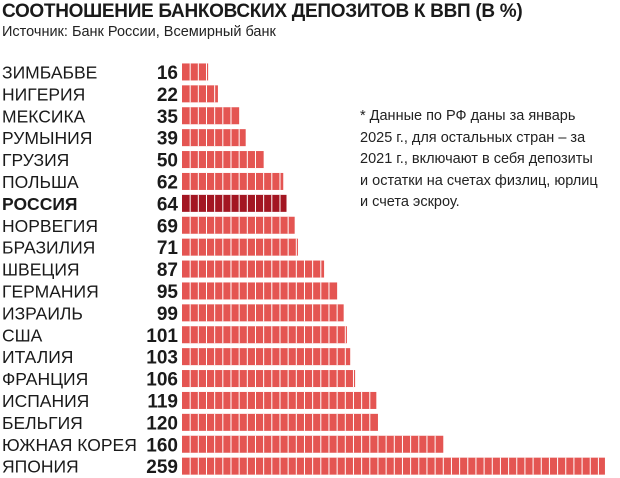  What do you see at coordinates (167, 182) in the screenshot?
I see `value-label: 62` at bounding box center [167, 182].